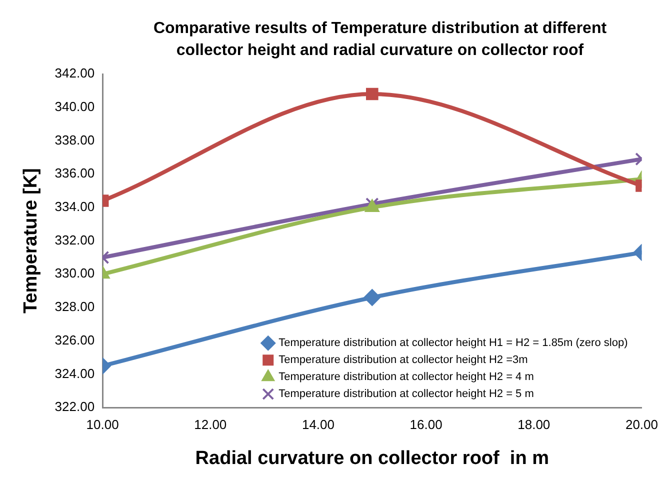 This screenshot has width=668, height=496. I want to click on y-tick-label: 328.00, so click(74, 306).